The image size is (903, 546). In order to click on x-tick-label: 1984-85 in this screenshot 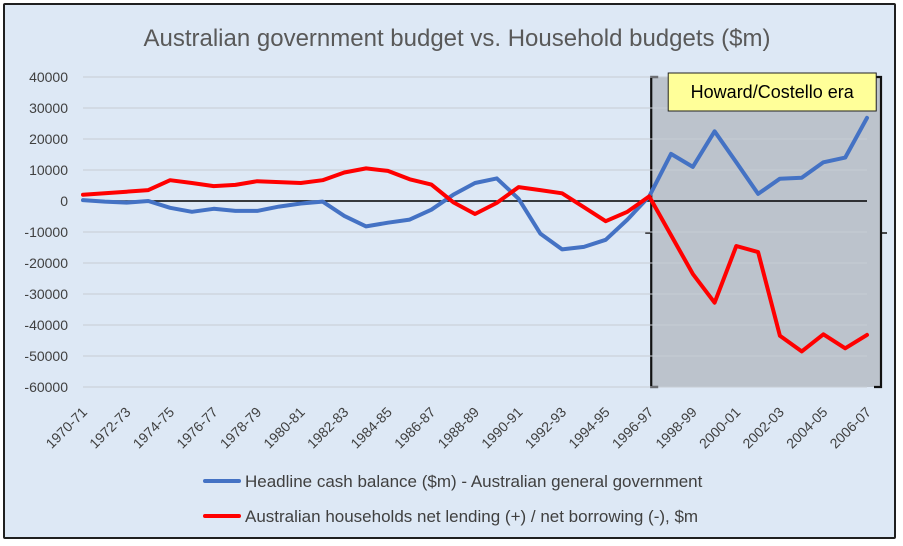, I will do `click(371, 428)`.